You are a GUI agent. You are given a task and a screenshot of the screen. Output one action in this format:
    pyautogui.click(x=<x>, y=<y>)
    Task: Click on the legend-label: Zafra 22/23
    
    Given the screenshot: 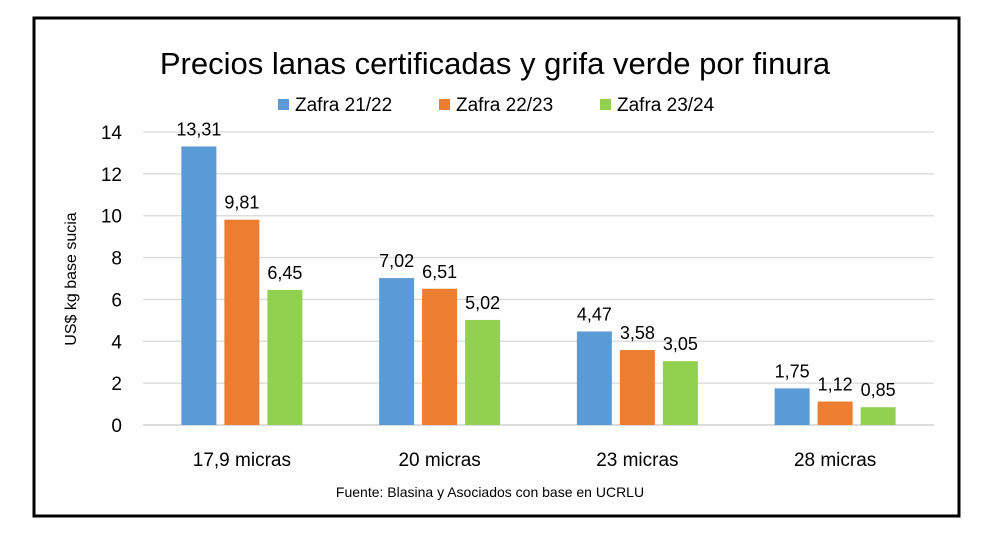 What is the action you would take?
    pyautogui.click(x=504, y=105)
    